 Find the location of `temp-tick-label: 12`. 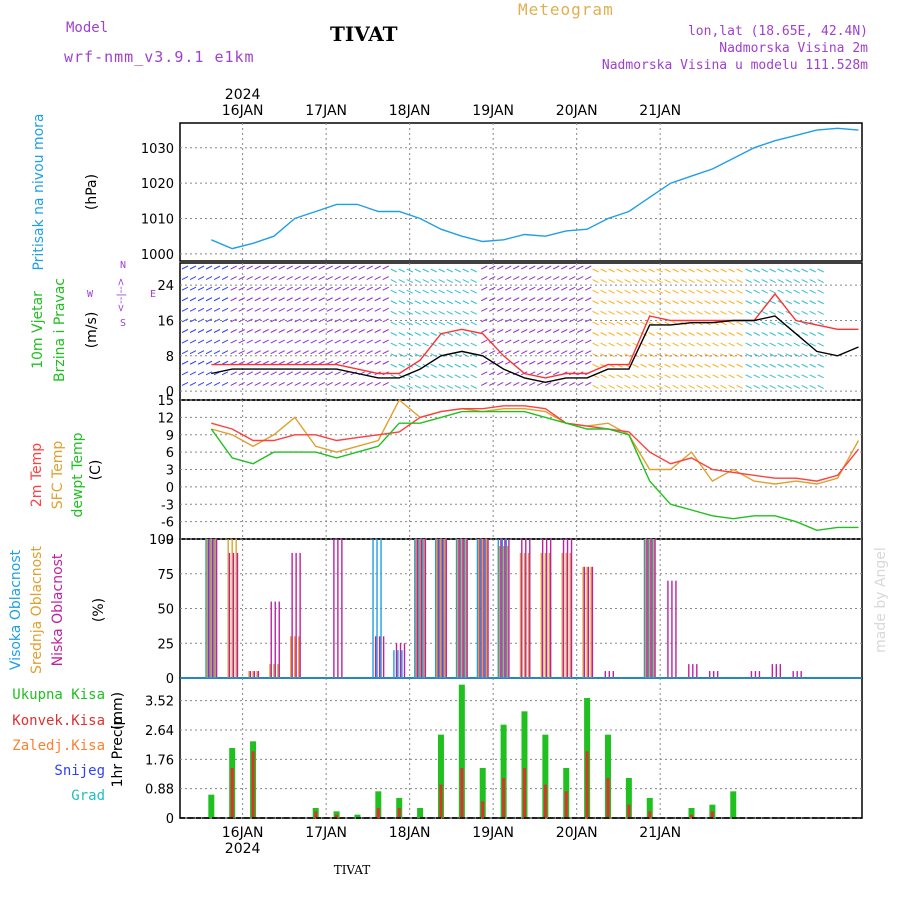

temp-tick-label: 12 is located at coordinates (165, 418).